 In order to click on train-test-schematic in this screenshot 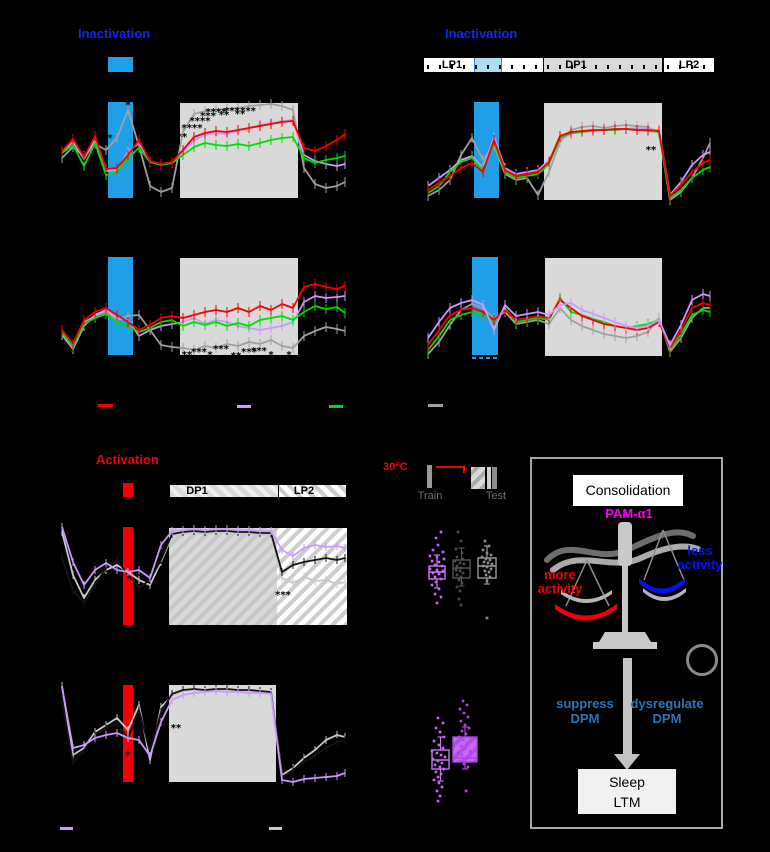, I will do `click(462, 477)`.